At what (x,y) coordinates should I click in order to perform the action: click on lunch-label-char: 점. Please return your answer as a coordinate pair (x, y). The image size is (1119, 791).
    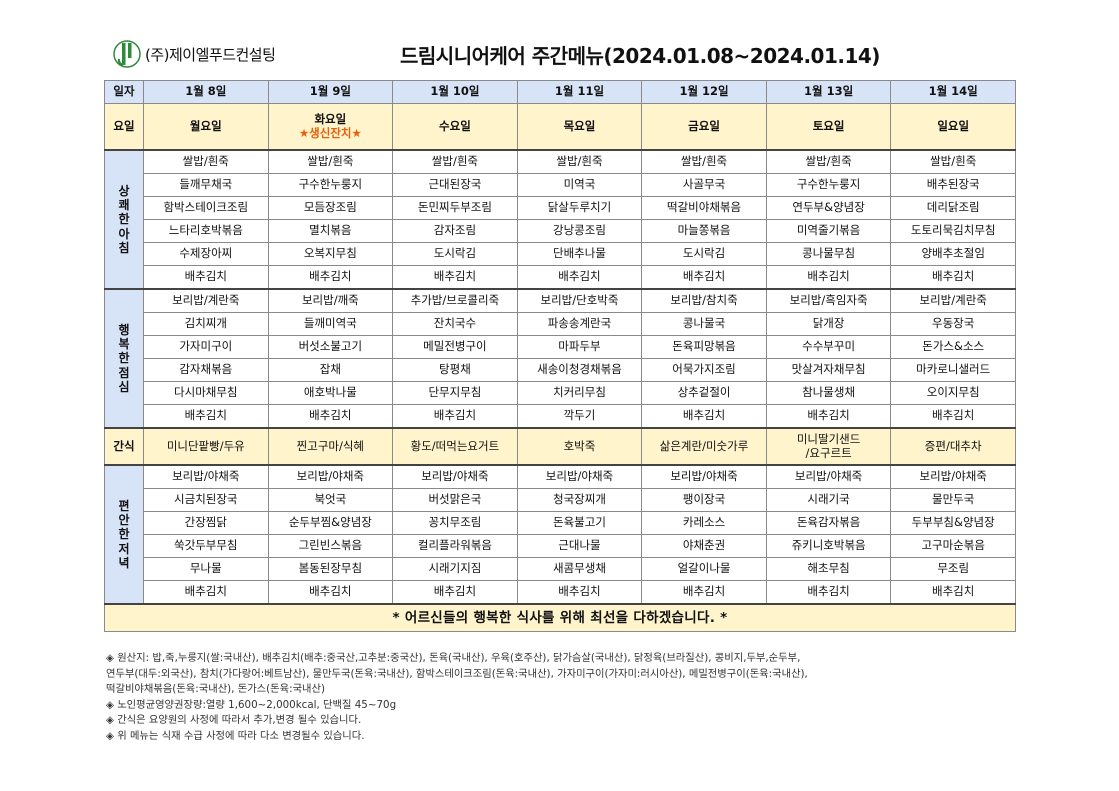
    Looking at the image, I should click on (124, 372).